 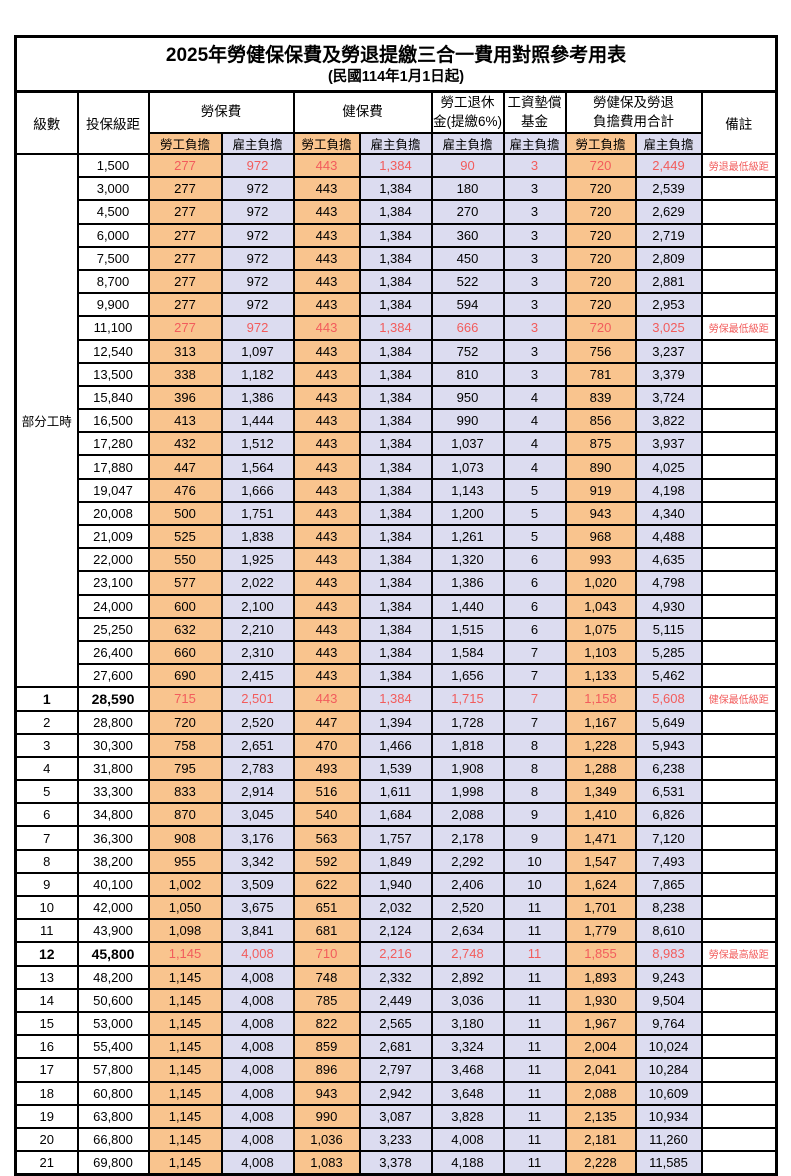 I want to click on total-employer-cell: 2,809, so click(x=668, y=258).